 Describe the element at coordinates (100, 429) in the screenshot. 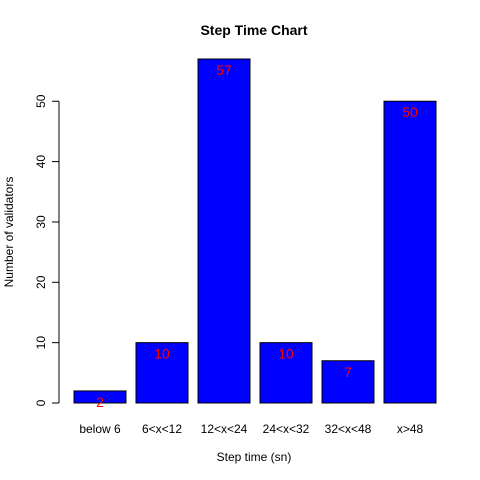

I see `x-tick-label: below 6` at that location.